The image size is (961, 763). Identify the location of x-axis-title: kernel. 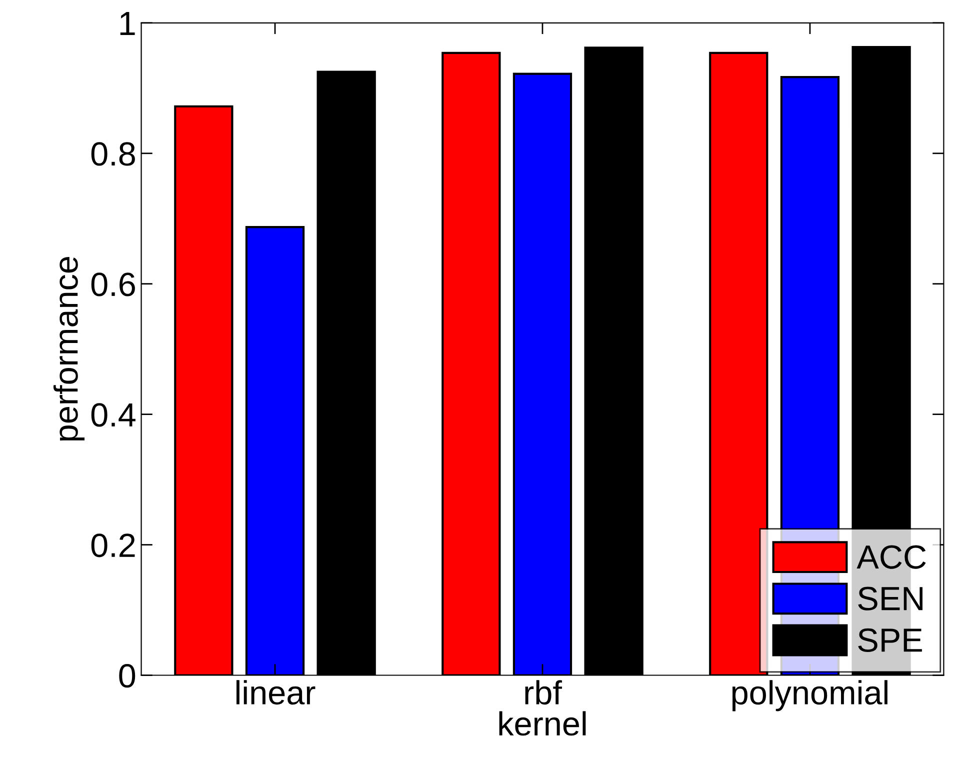
(542, 723).